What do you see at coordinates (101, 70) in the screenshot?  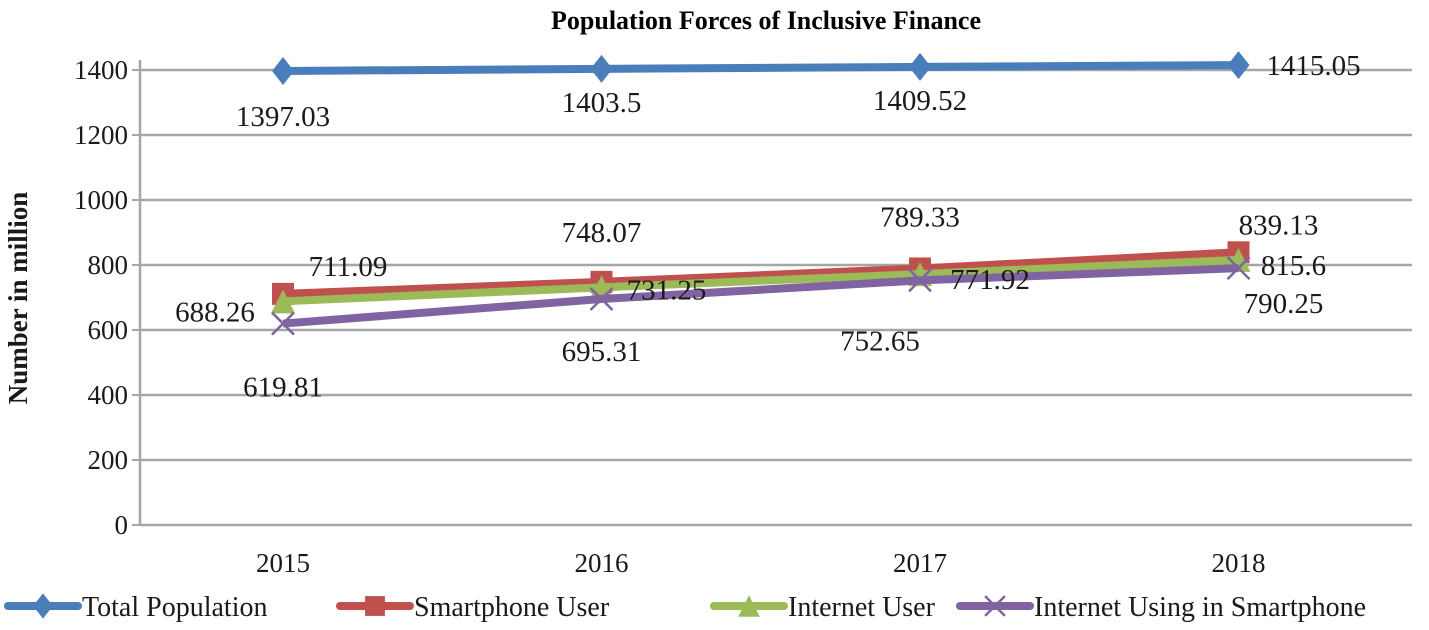 I see `y-tick-label: 1400` at bounding box center [101, 70].